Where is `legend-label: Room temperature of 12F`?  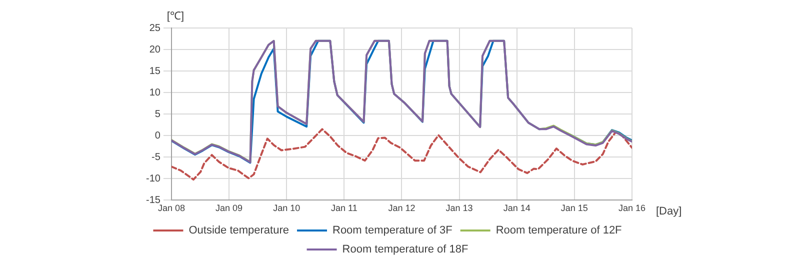
legend-label: Room temperature of 12F is located at coordinates (559, 230).